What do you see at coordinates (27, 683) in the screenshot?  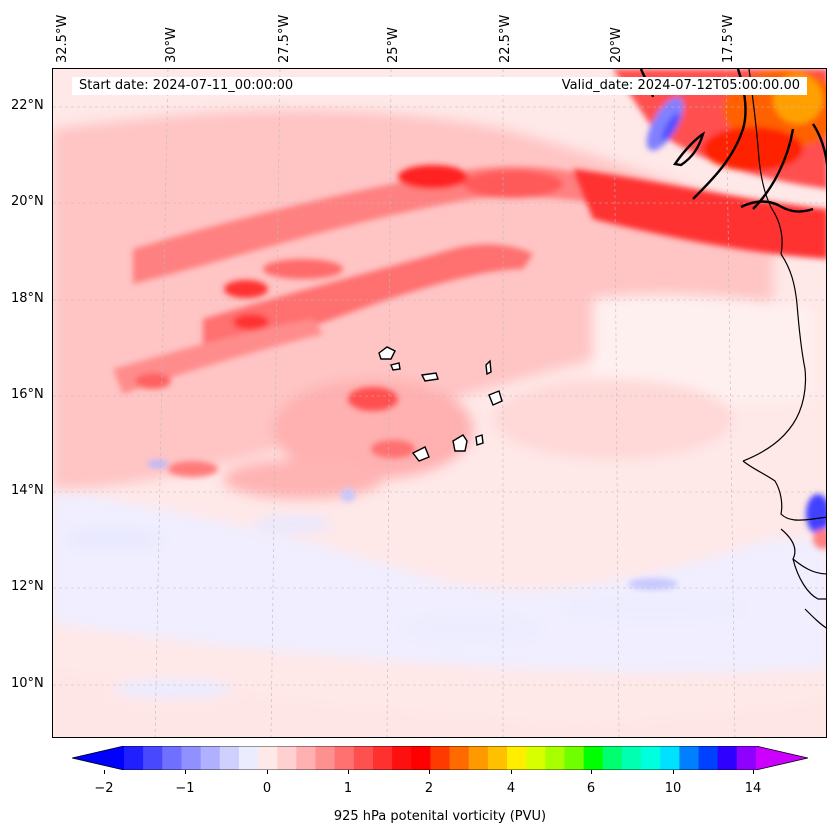 I see `lat-label-10n: 10°N` at bounding box center [27, 683].